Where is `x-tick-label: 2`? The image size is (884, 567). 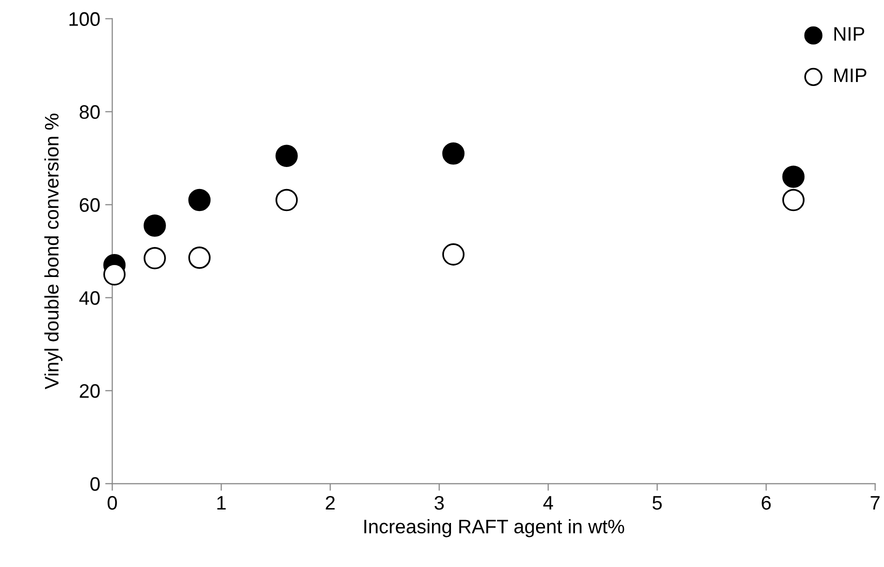
x-tick-label: 2 is located at coordinates (330, 503).